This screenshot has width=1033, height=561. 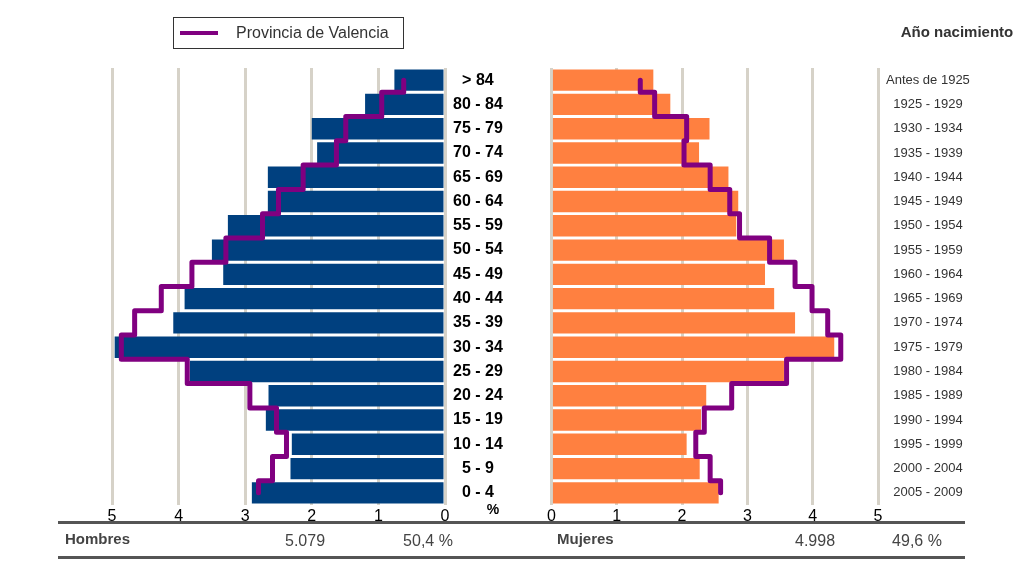 I want to click on y-tick-label: 45 - 49, so click(x=478, y=273).